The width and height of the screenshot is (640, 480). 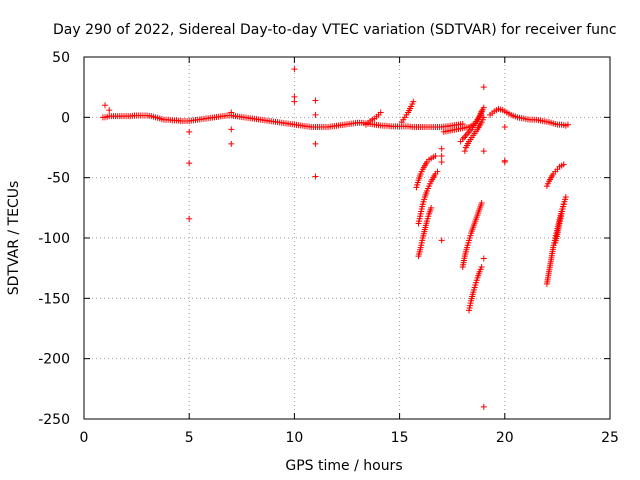 What do you see at coordinates (14, 238) in the screenshot?
I see `y-axis-label: SDTVAR / TECUs` at bounding box center [14, 238].